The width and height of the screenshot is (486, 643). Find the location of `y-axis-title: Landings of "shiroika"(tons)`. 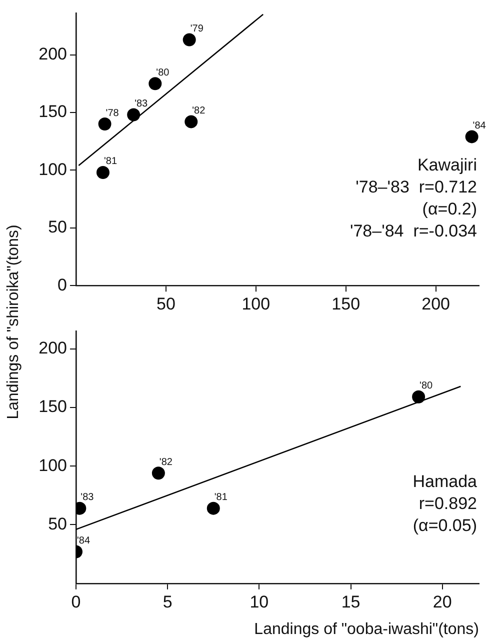

y-axis-title: Landings of "shiroika"(tons) is located at coordinates (14, 322).